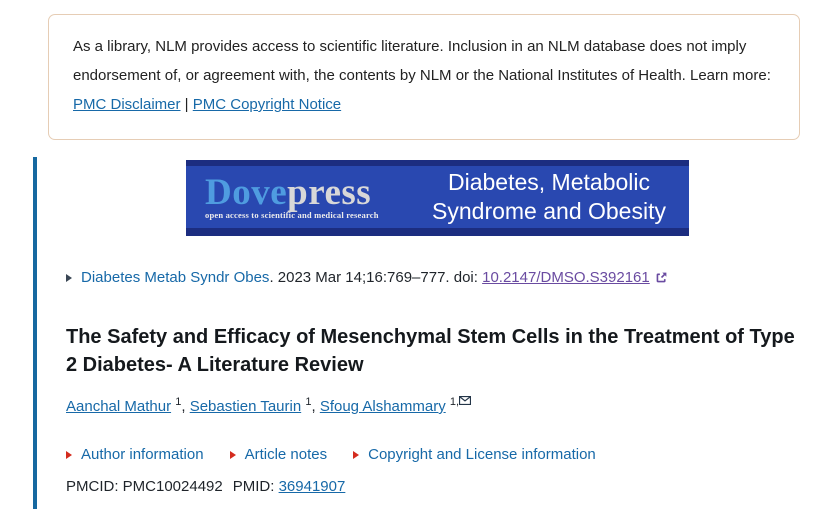 This screenshot has width=831, height=509. I want to click on citation-details: . 2023 Mar 14;16:769–777. doi:, so click(376, 277).